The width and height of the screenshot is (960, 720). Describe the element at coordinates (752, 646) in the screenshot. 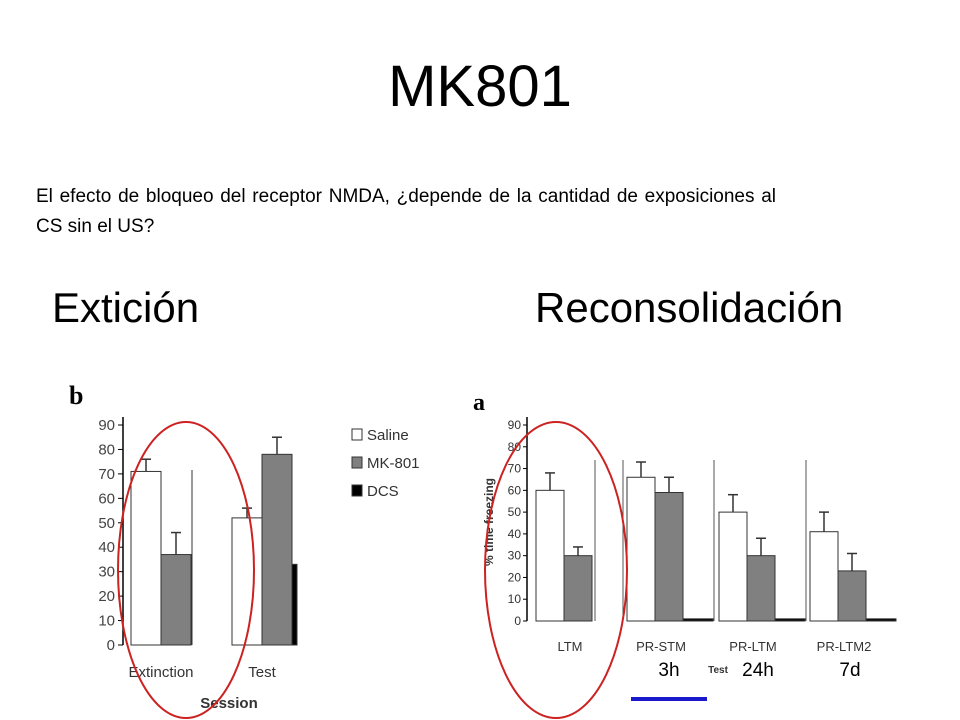

I see `x-tick-label: PR-LTM` at that location.